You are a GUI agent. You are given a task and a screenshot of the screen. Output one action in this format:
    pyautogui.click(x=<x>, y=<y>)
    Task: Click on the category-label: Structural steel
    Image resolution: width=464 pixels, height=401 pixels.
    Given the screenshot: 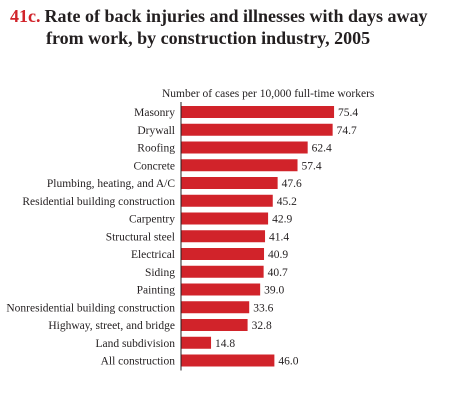 What is the action you would take?
    pyautogui.click(x=140, y=237)
    